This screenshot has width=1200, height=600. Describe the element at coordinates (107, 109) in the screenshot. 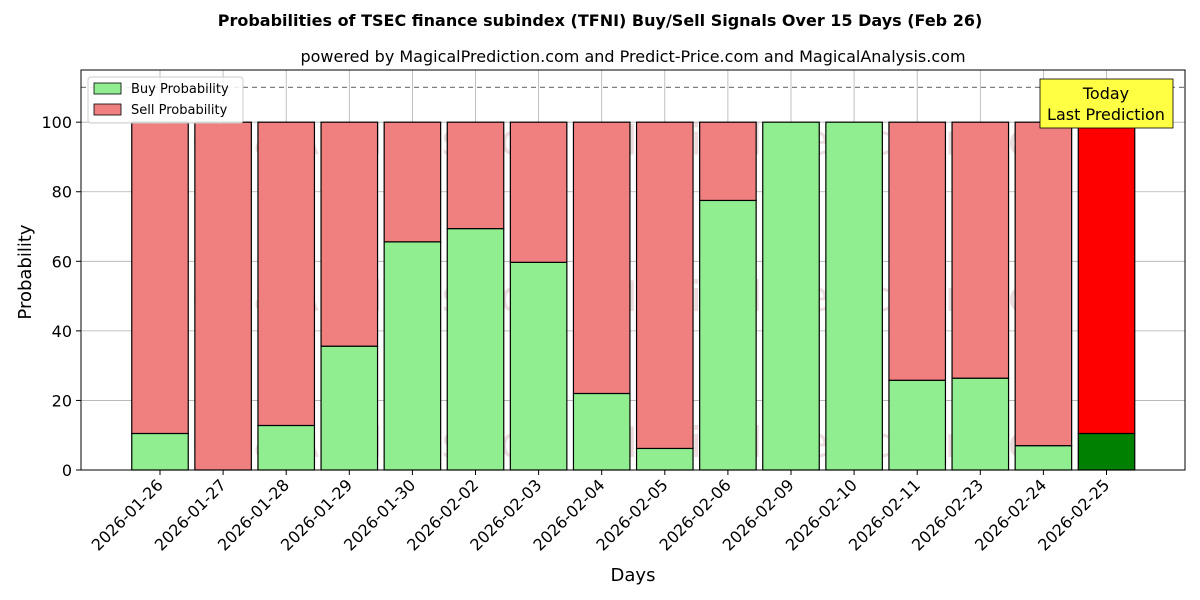

I see `legend-sell-swatch` at that location.